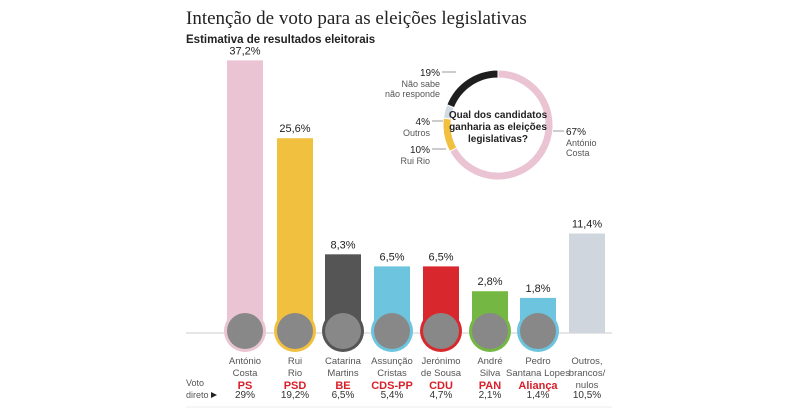 This screenshot has height=420, width=800. Describe the element at coordinates (490, 373) in the screenshot. I see `category-label: Silva` at that location.